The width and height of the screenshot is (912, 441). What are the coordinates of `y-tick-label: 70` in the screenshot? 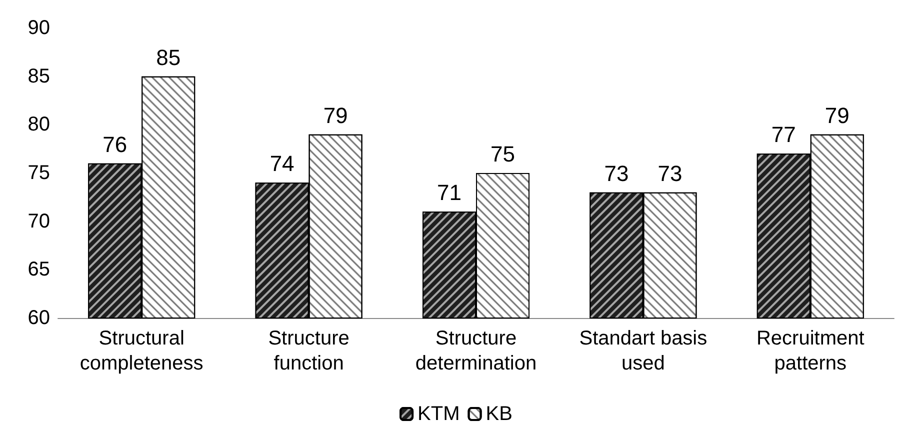 It's located at (39, 221).